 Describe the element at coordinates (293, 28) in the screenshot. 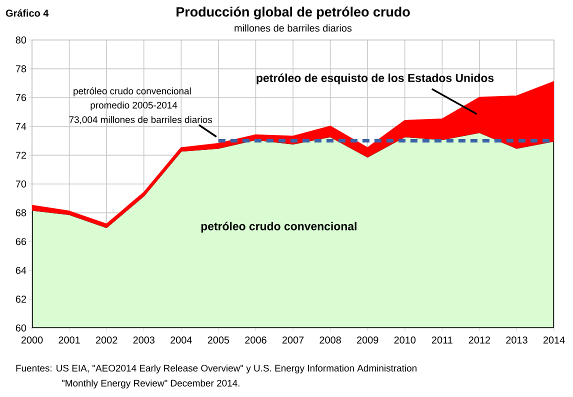

I see `chart-subtitle: millones de barriles diarios` at that location.